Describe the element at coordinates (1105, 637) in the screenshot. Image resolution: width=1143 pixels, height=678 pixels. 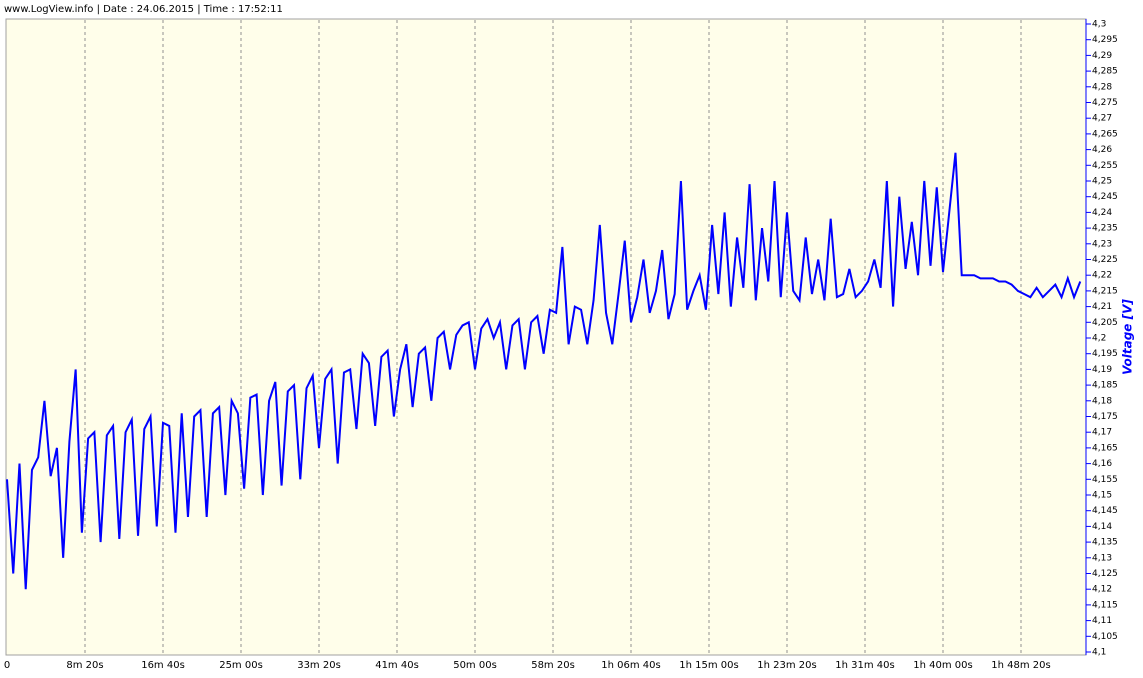
I see `y-tick-label: 4,105` at that location.